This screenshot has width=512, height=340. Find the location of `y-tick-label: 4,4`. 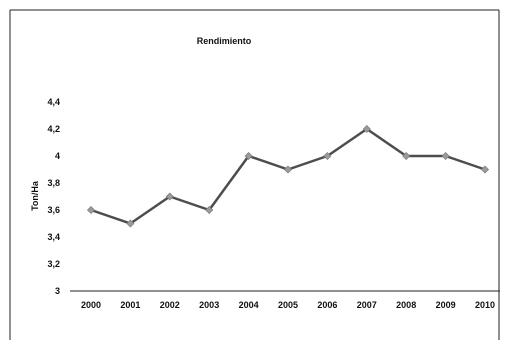

y-tick-label: 4,4 is located at coordinates (53, 102).